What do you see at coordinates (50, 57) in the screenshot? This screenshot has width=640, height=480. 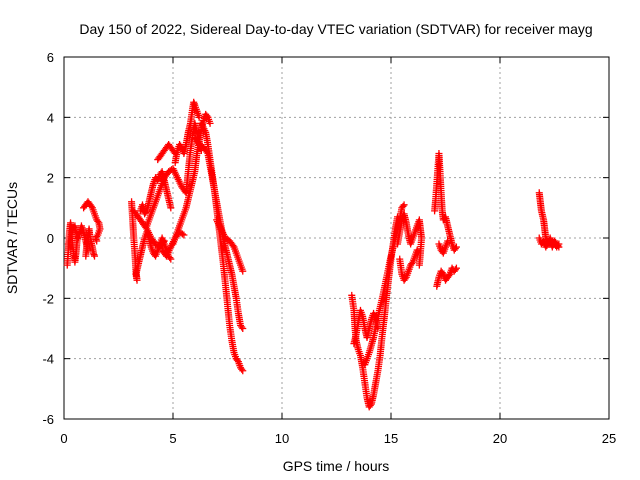 I see `y-tick-label: 6` at bounding box center [50, 57].